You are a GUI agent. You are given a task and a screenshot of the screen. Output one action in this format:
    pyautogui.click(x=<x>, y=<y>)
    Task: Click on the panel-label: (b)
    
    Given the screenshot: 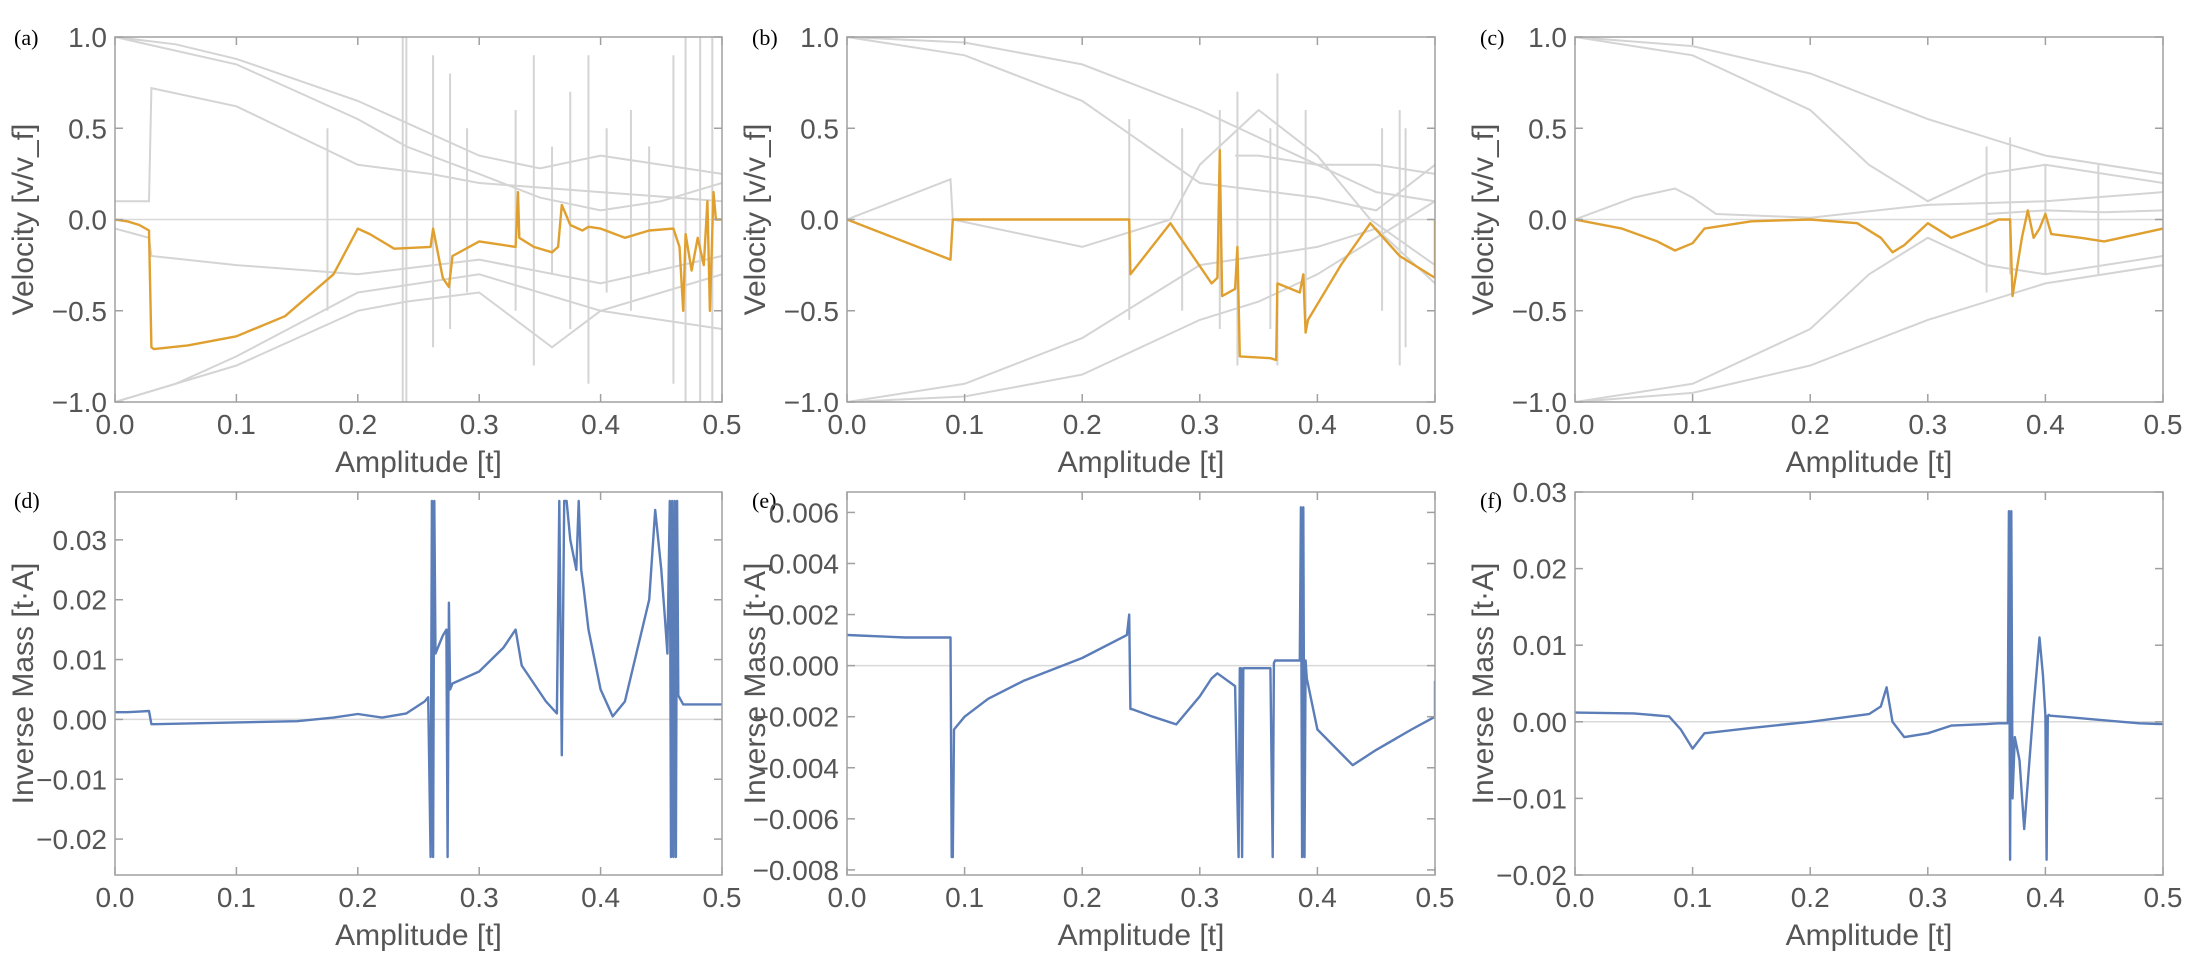 What is the action you would take?
    pyautogui.click(x=765, y=37)
    